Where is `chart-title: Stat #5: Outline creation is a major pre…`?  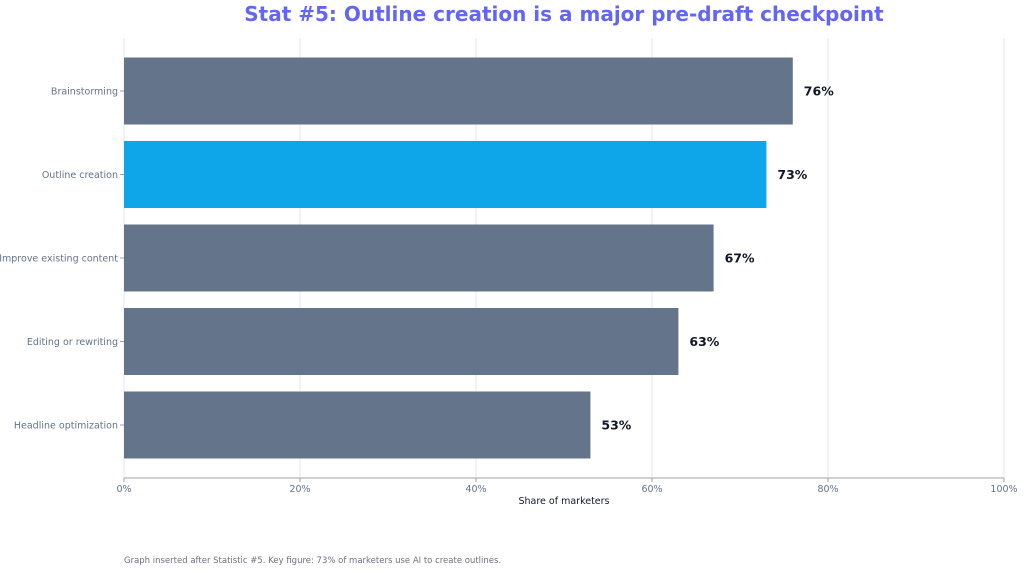 chart-title: Stat #5: Outline creation is a major pre… is located at coordinates (564, 14).